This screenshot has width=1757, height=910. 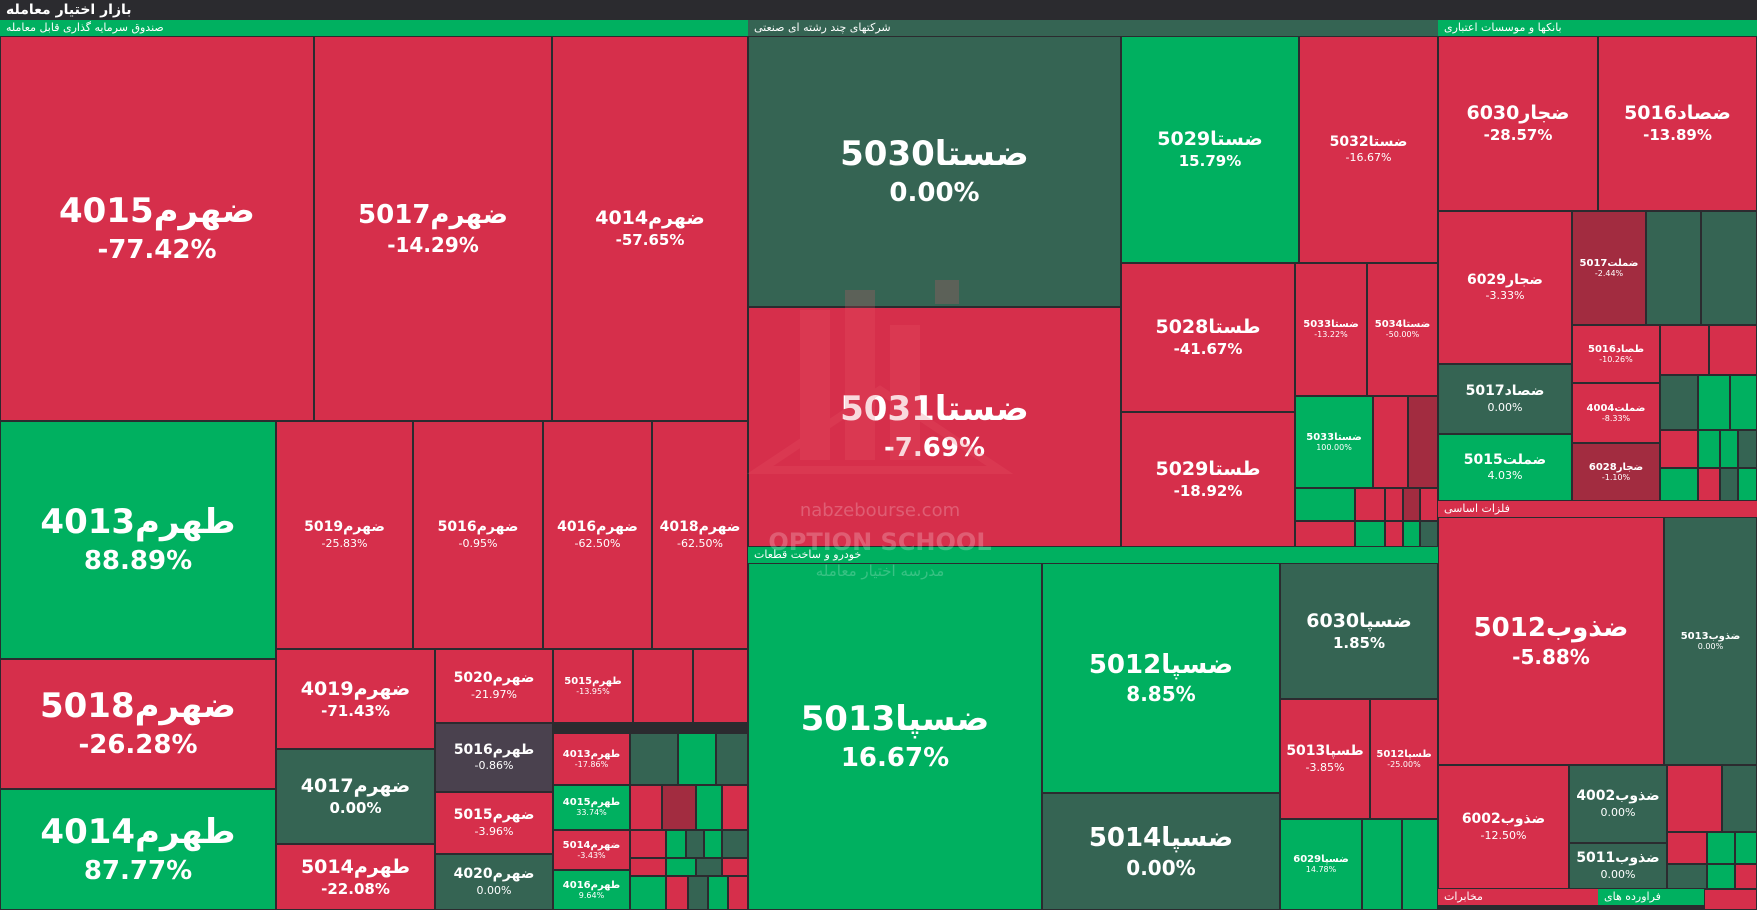 I want to click on tile-fund-4: ضهرم5018 -26.28%, so click(x=138, y=724).